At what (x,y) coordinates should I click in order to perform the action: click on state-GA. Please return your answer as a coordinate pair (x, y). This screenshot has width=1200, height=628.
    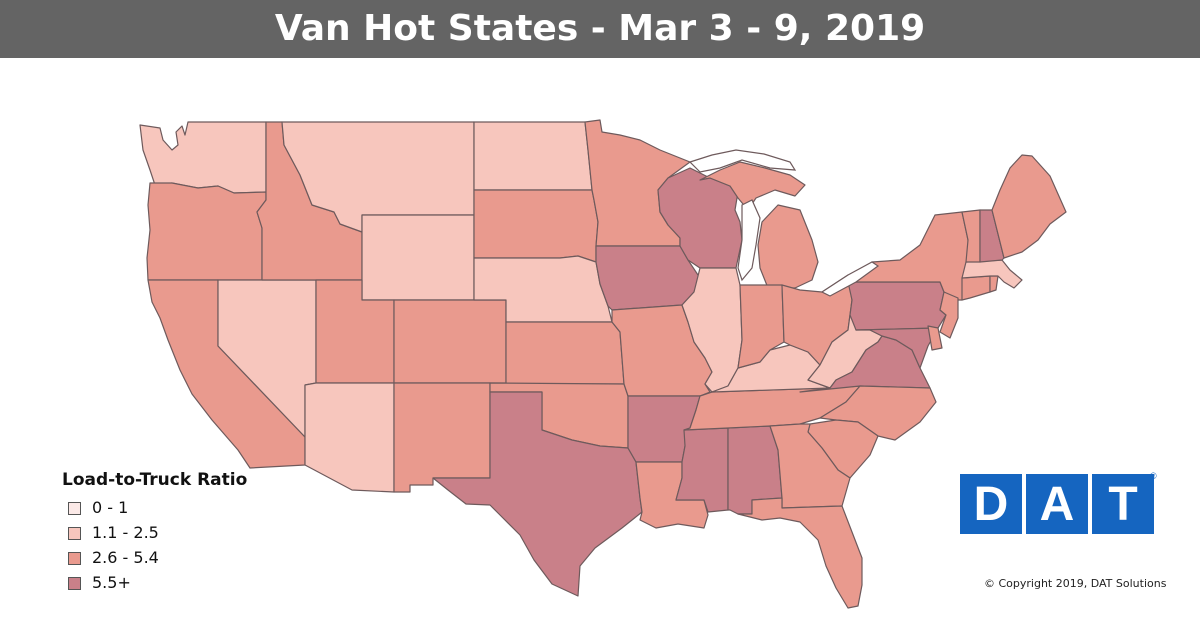
    Looking at the image, I should click on (810, 466).